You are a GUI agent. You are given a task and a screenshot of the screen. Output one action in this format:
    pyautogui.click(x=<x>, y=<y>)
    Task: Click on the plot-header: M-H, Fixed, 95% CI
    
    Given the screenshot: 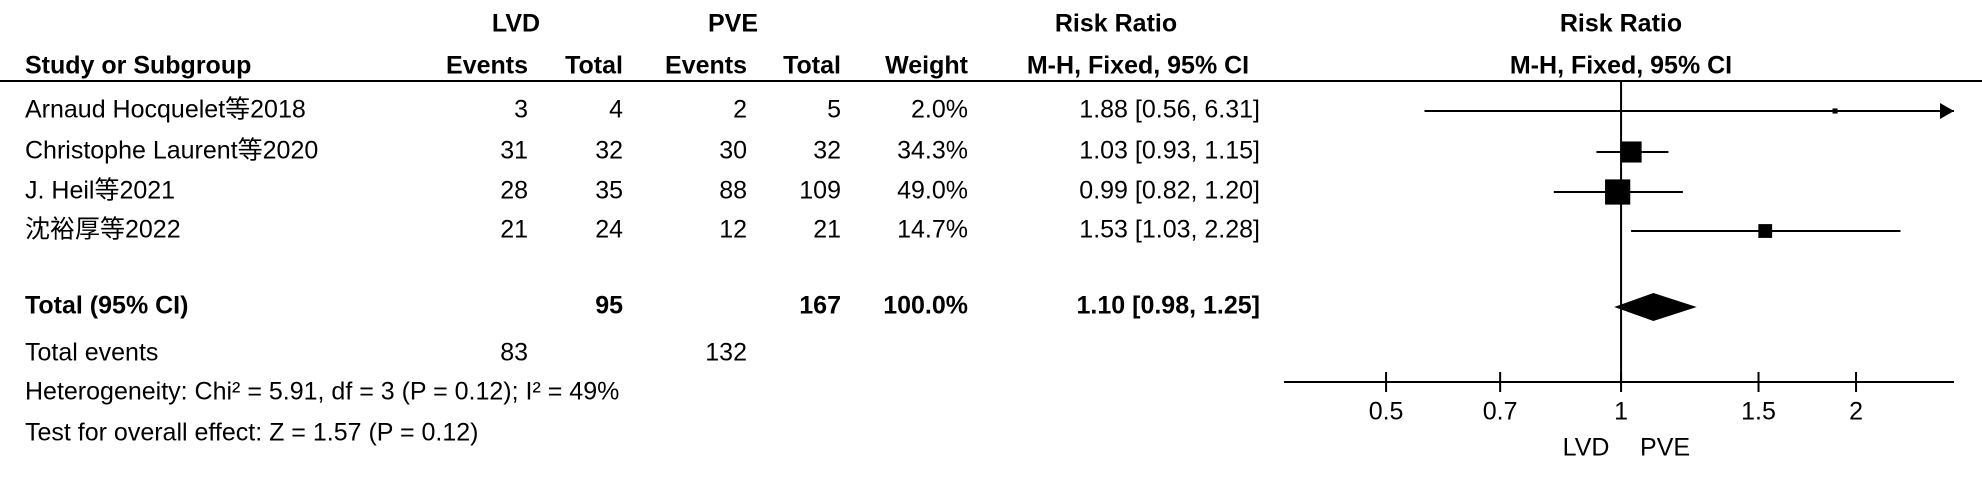 What is the action you would take?
    pyautogui.click(x=1621, y=66)
    